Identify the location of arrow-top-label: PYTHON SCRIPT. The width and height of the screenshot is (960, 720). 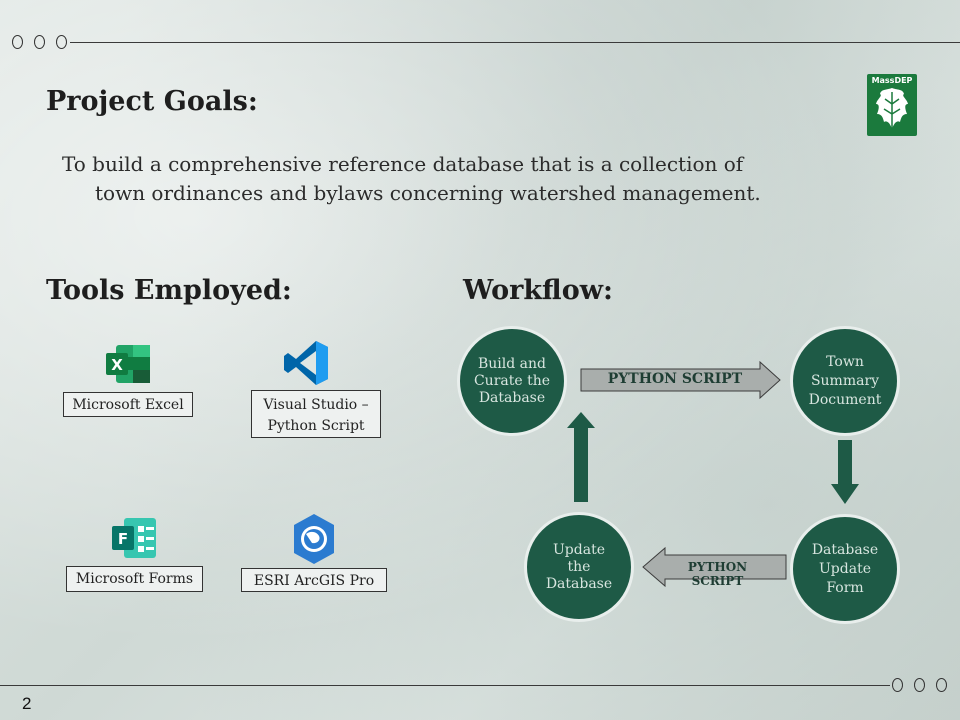
(675, 379).